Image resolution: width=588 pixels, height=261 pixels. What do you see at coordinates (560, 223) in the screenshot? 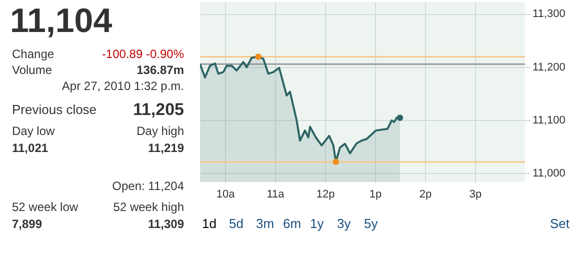
I see `text: Set` at bounding box center [560, 223].